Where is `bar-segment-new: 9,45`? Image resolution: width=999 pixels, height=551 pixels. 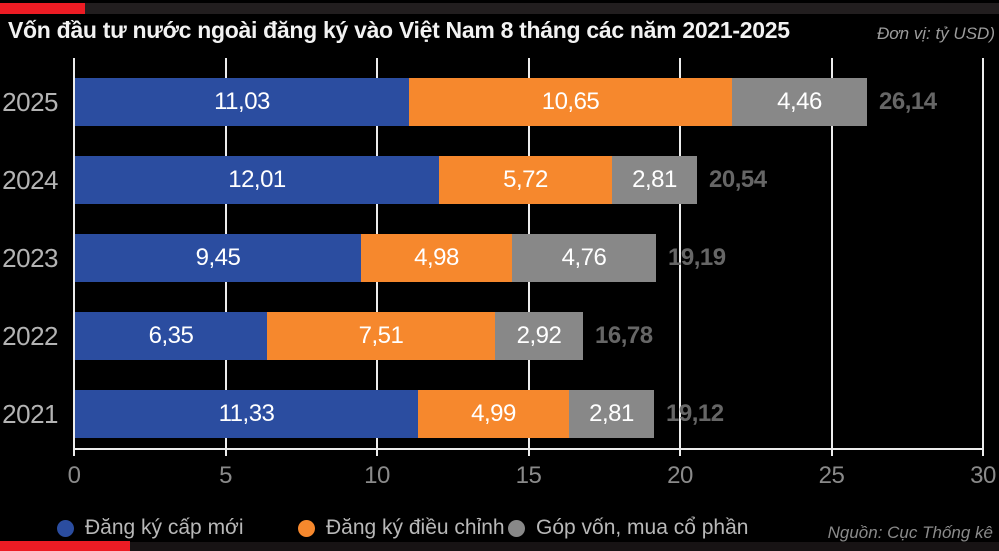
bar-segment-new: 9,45 is located at coordinates (218, 258).